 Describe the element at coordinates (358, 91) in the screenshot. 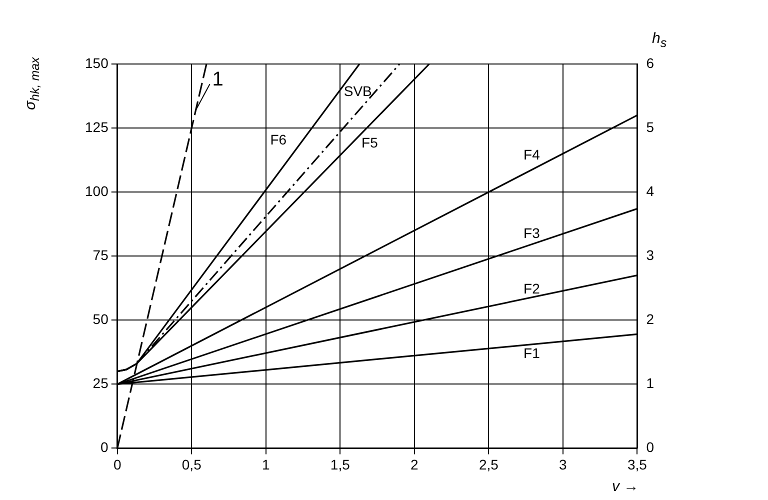

I see `series-label: SVB` at that location.